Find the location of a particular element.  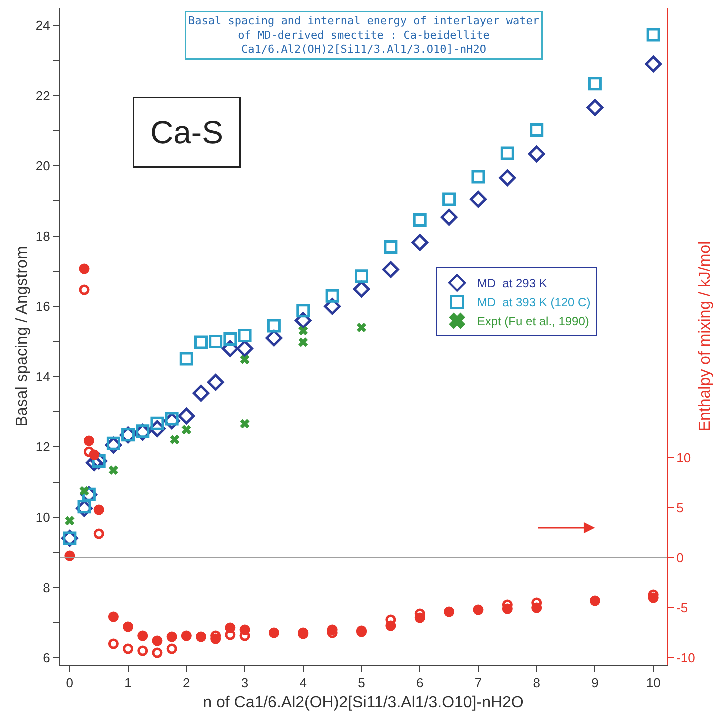

x-tick-label: 9 is located at coordinates (595, 683).